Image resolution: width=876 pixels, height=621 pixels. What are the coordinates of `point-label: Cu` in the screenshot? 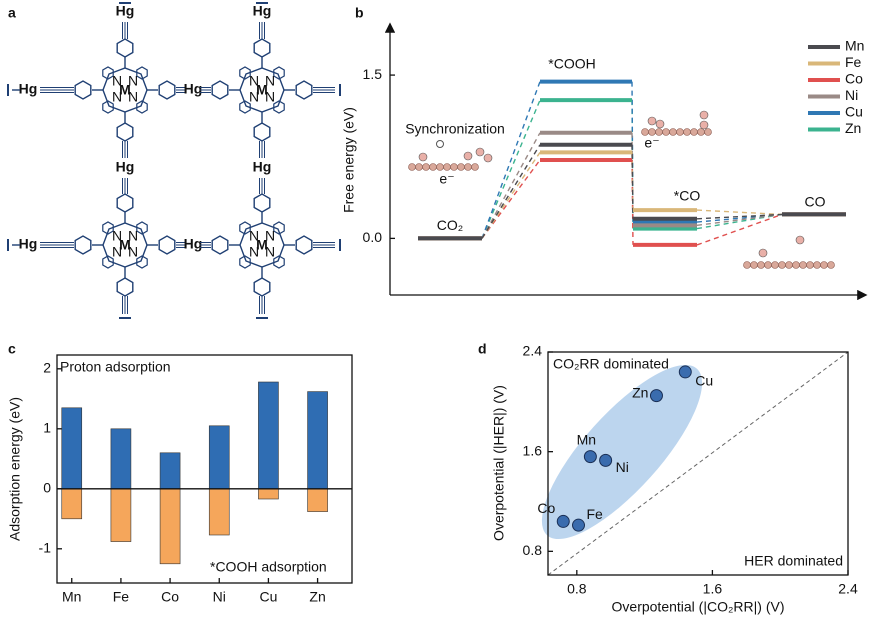 It's located at (704, 381).